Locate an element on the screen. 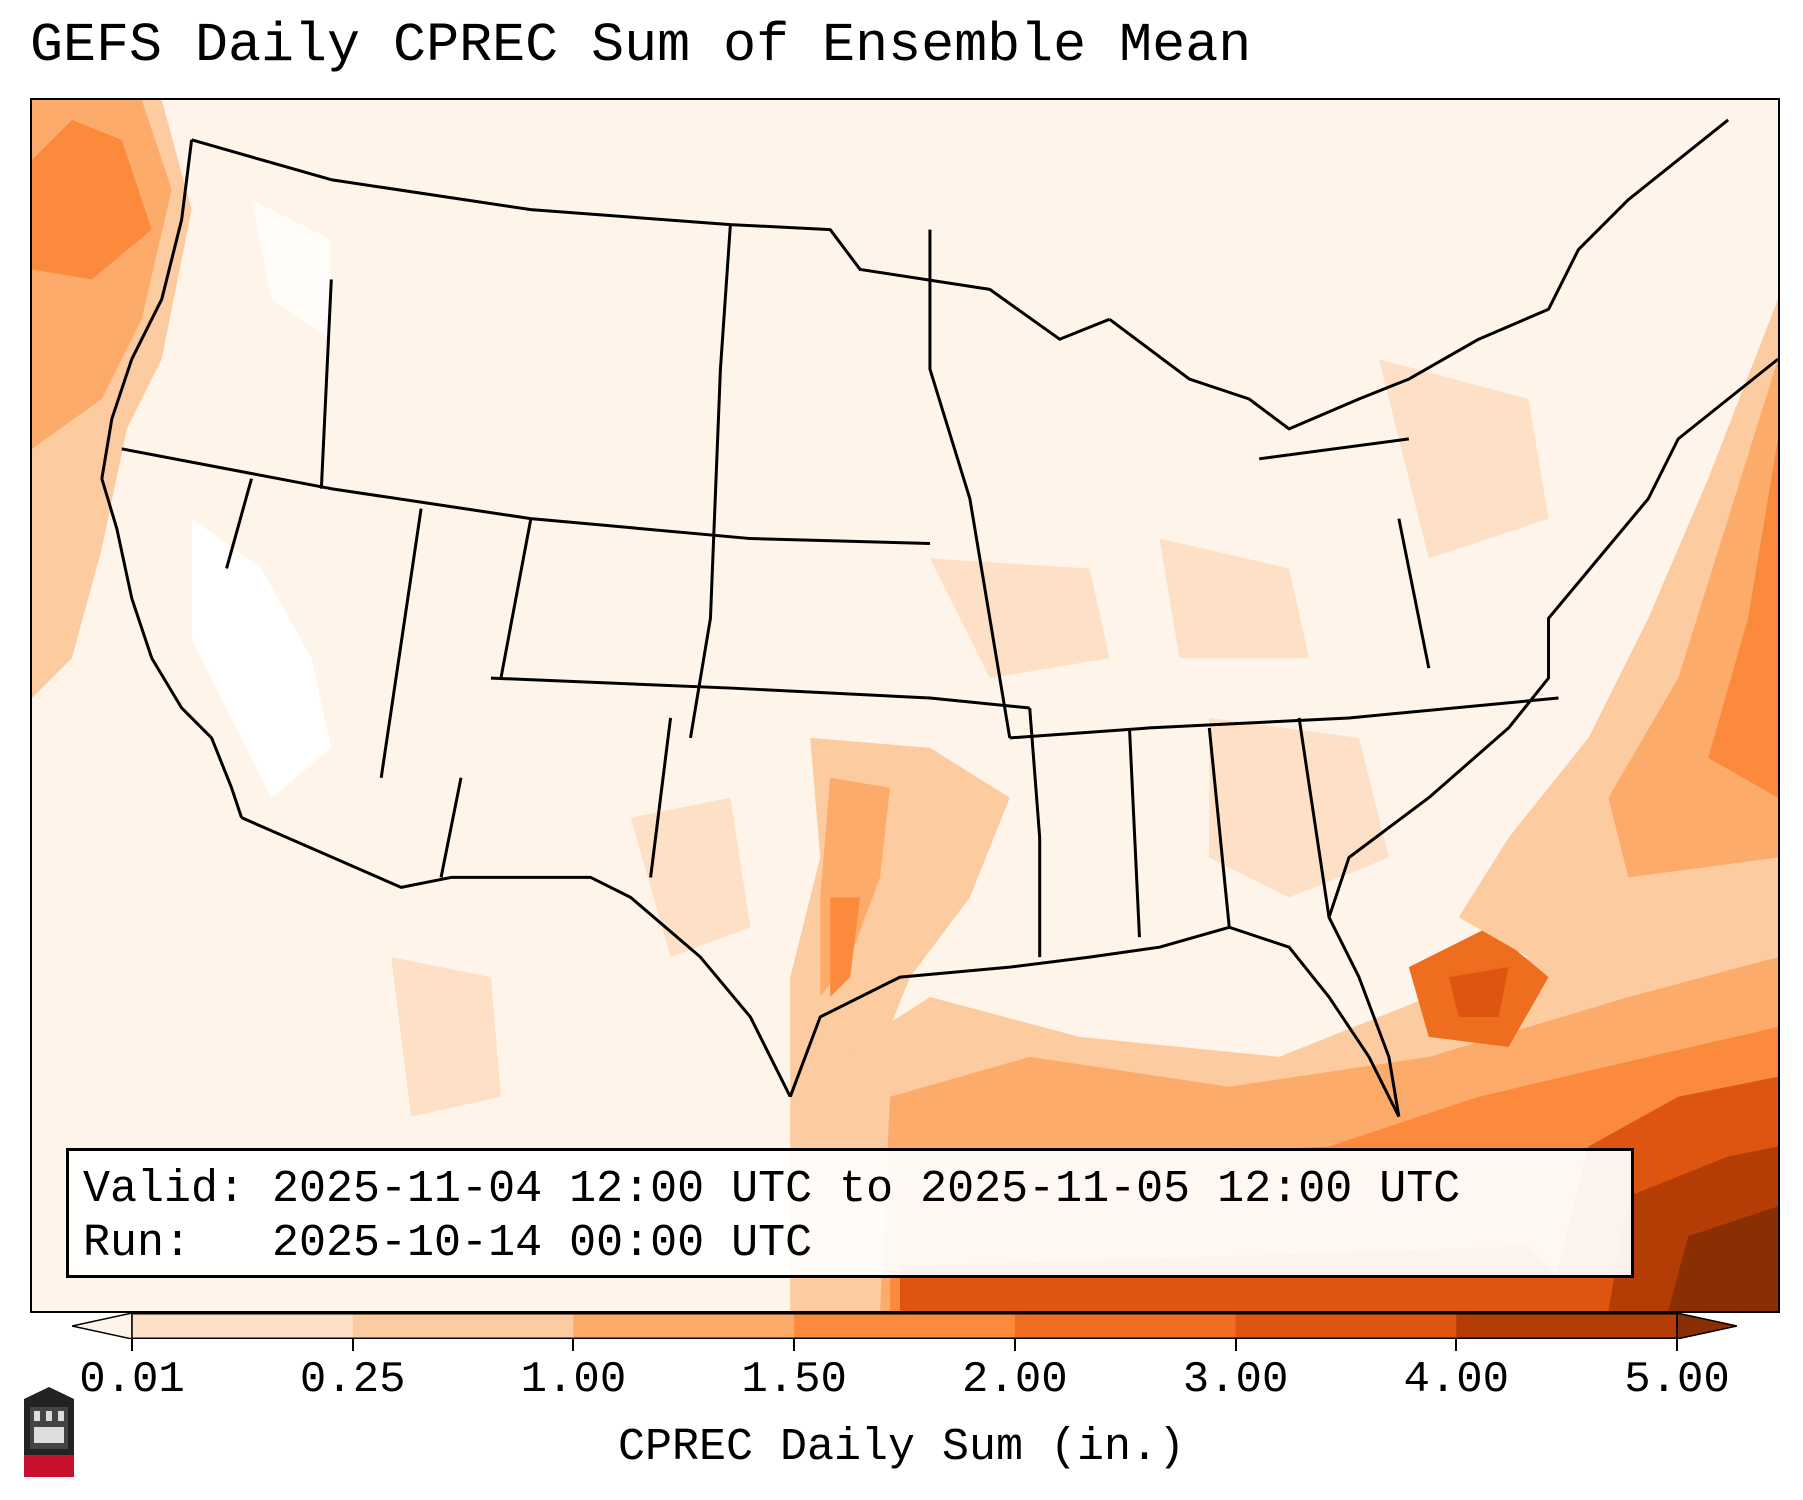  colorbar-extend-high is located at coordinates (1706, 1326).